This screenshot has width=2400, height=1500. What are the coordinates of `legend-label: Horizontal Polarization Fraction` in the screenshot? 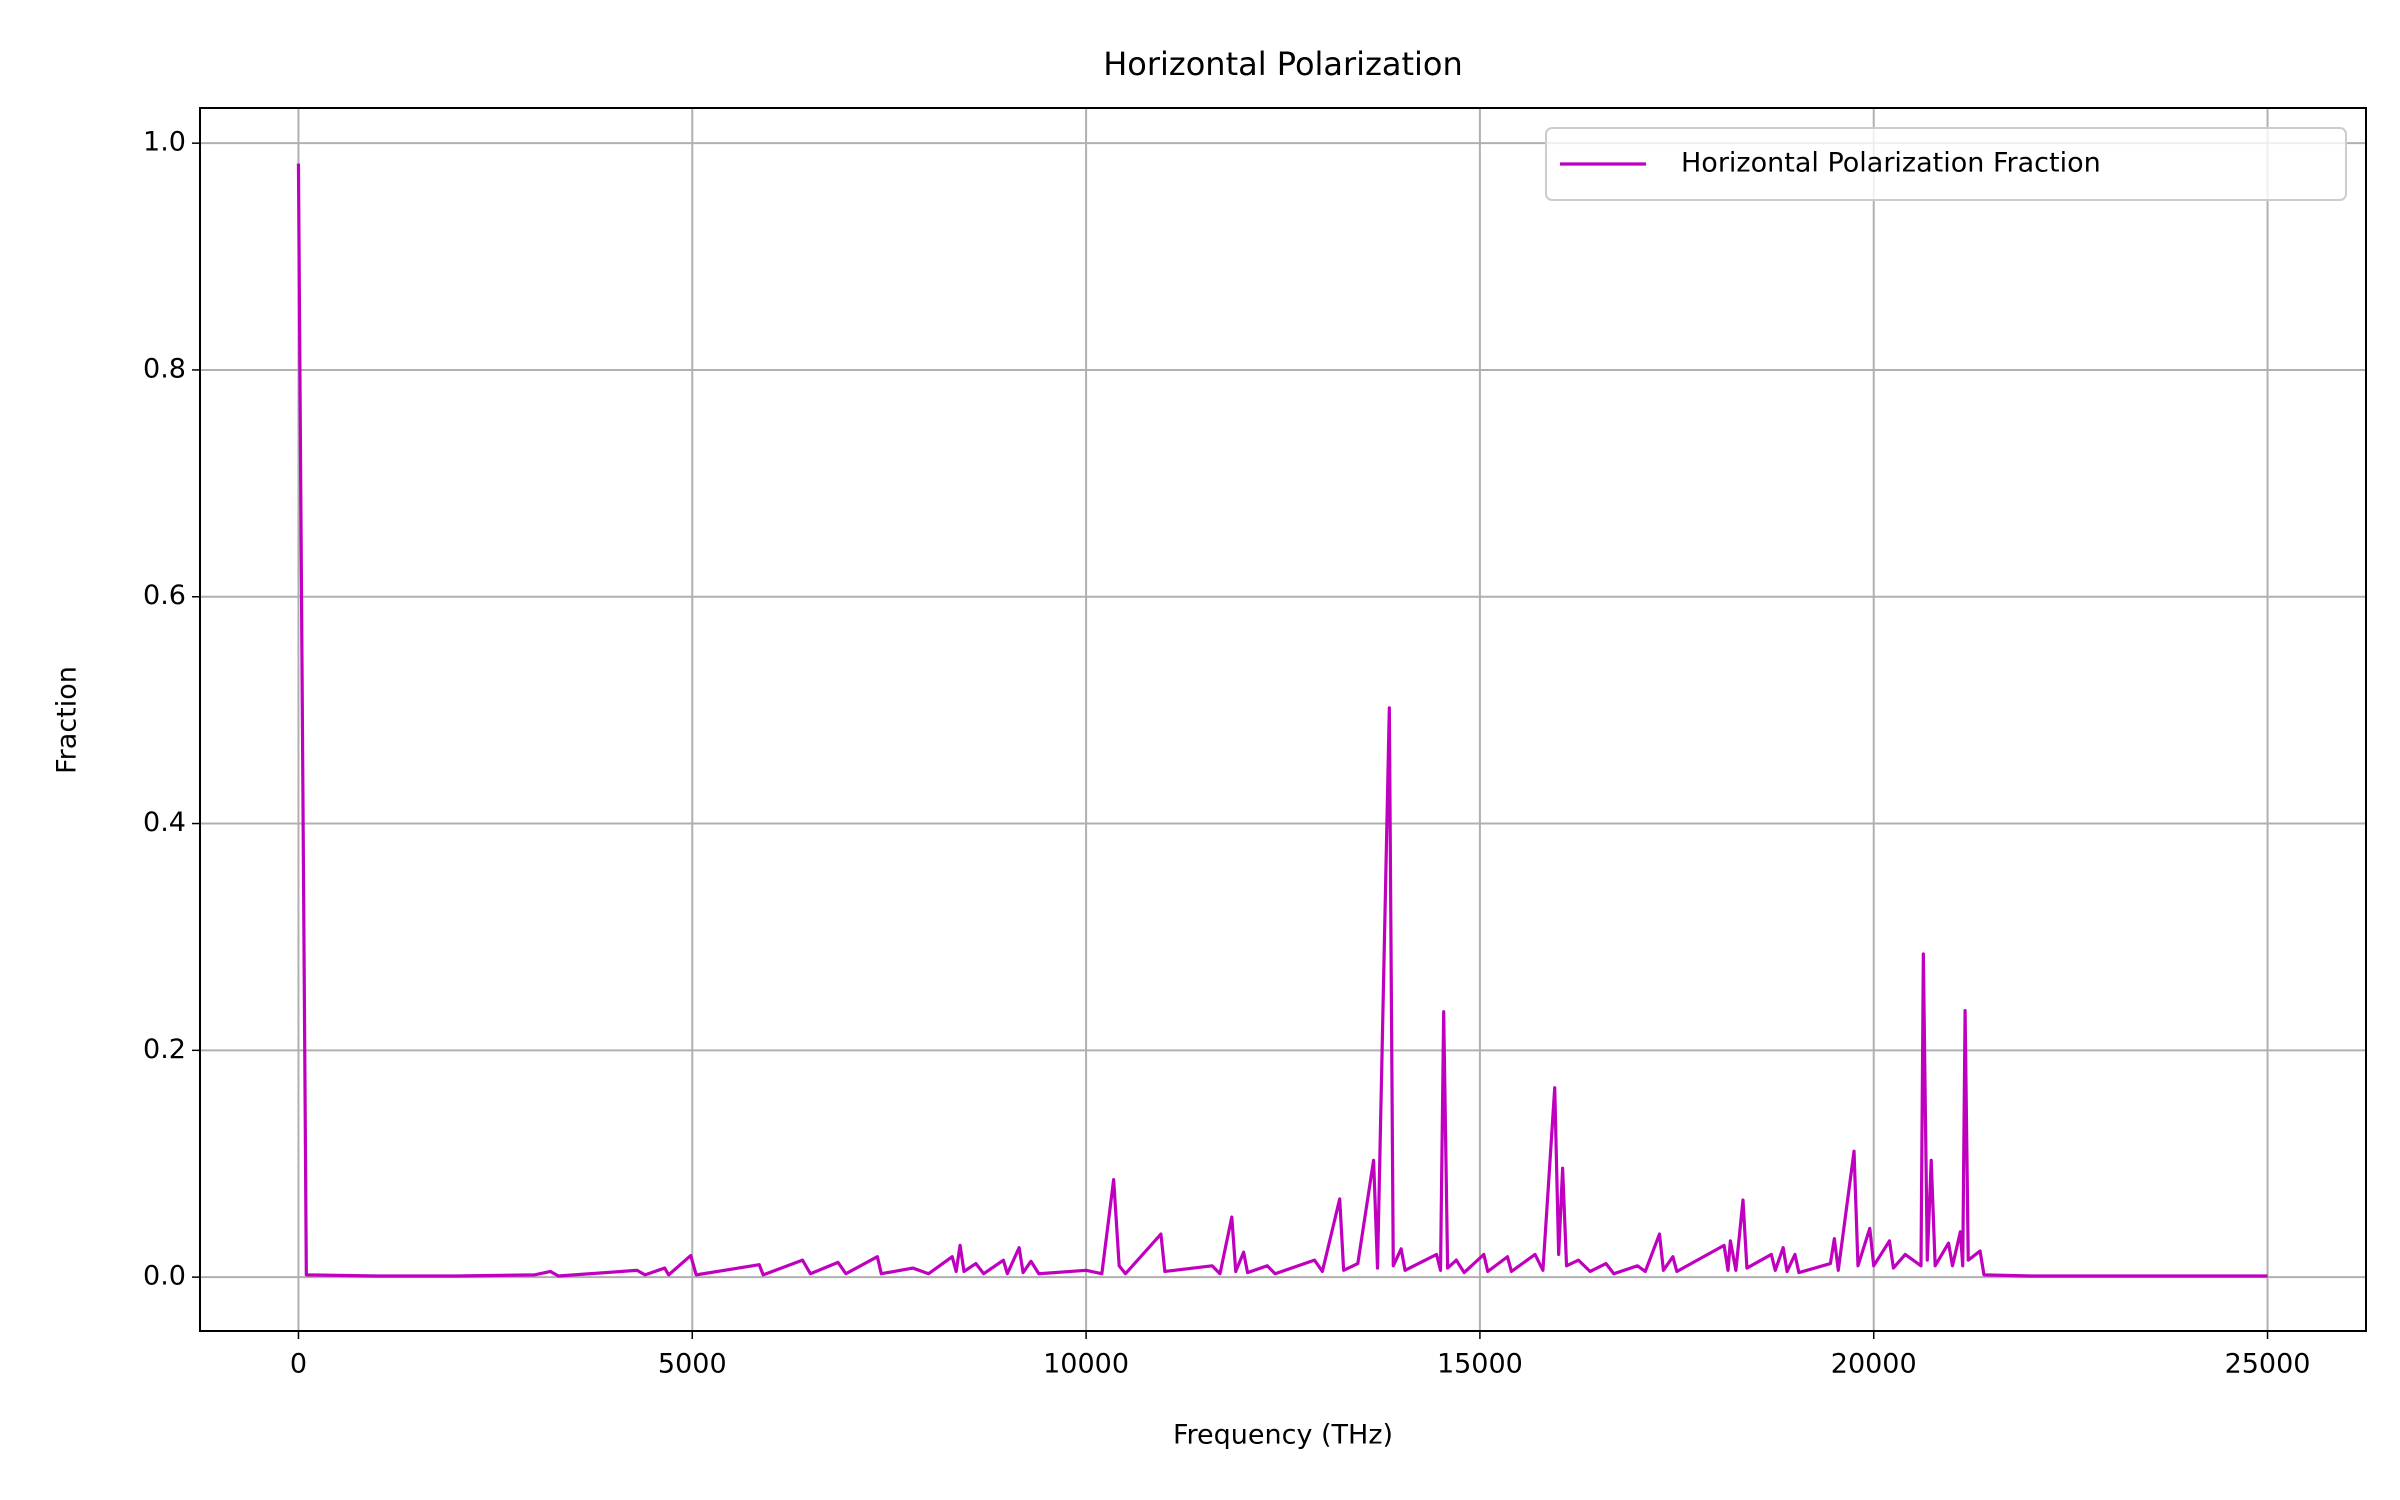 It's located at (1891, 163).